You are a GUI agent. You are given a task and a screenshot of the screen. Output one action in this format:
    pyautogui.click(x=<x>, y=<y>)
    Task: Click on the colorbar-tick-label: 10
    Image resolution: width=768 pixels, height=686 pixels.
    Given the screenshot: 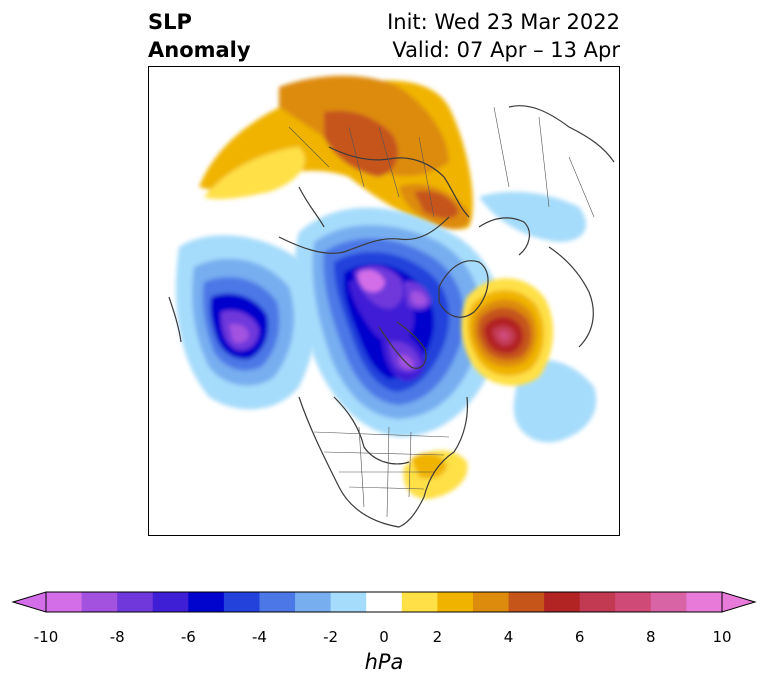 What is the action you would take?
    pyautogui.click(x=722, y=637)
    